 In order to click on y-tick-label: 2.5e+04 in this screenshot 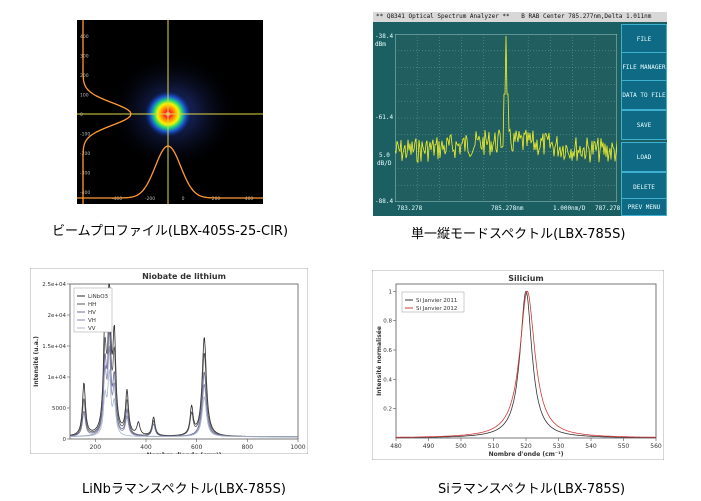, I will do `click(54, 285)`.